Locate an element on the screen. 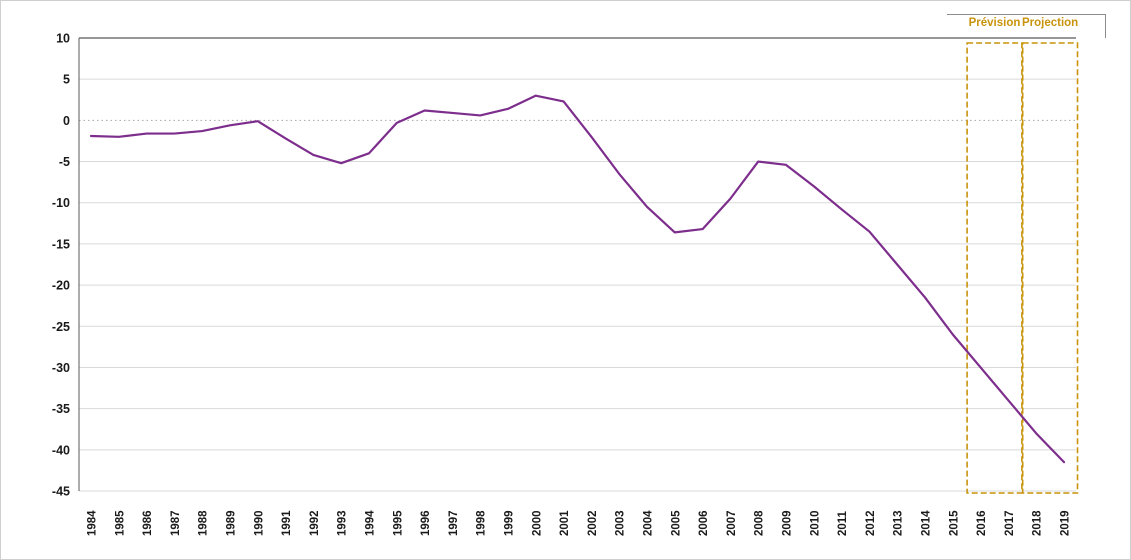  y-tick-label: -5 is located at coordinates (64, 162).